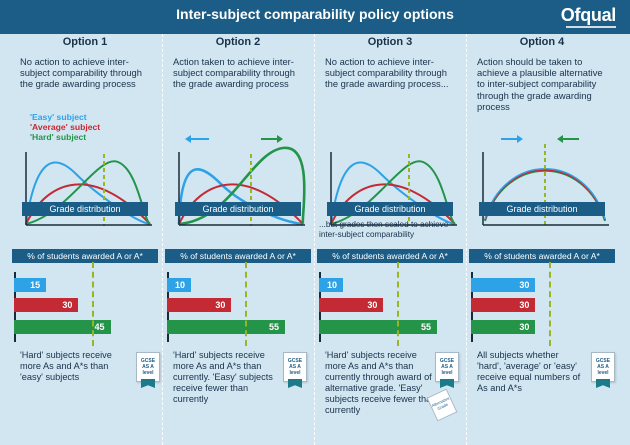  I want to click on easy-curve, so click(240, 197).